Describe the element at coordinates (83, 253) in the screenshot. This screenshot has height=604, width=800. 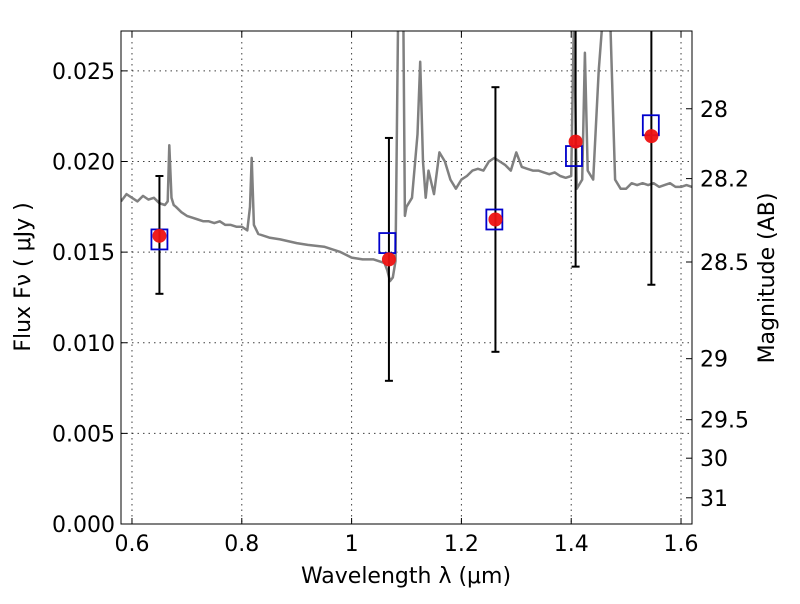
I see `y-tick-label: 0.015` at that location.